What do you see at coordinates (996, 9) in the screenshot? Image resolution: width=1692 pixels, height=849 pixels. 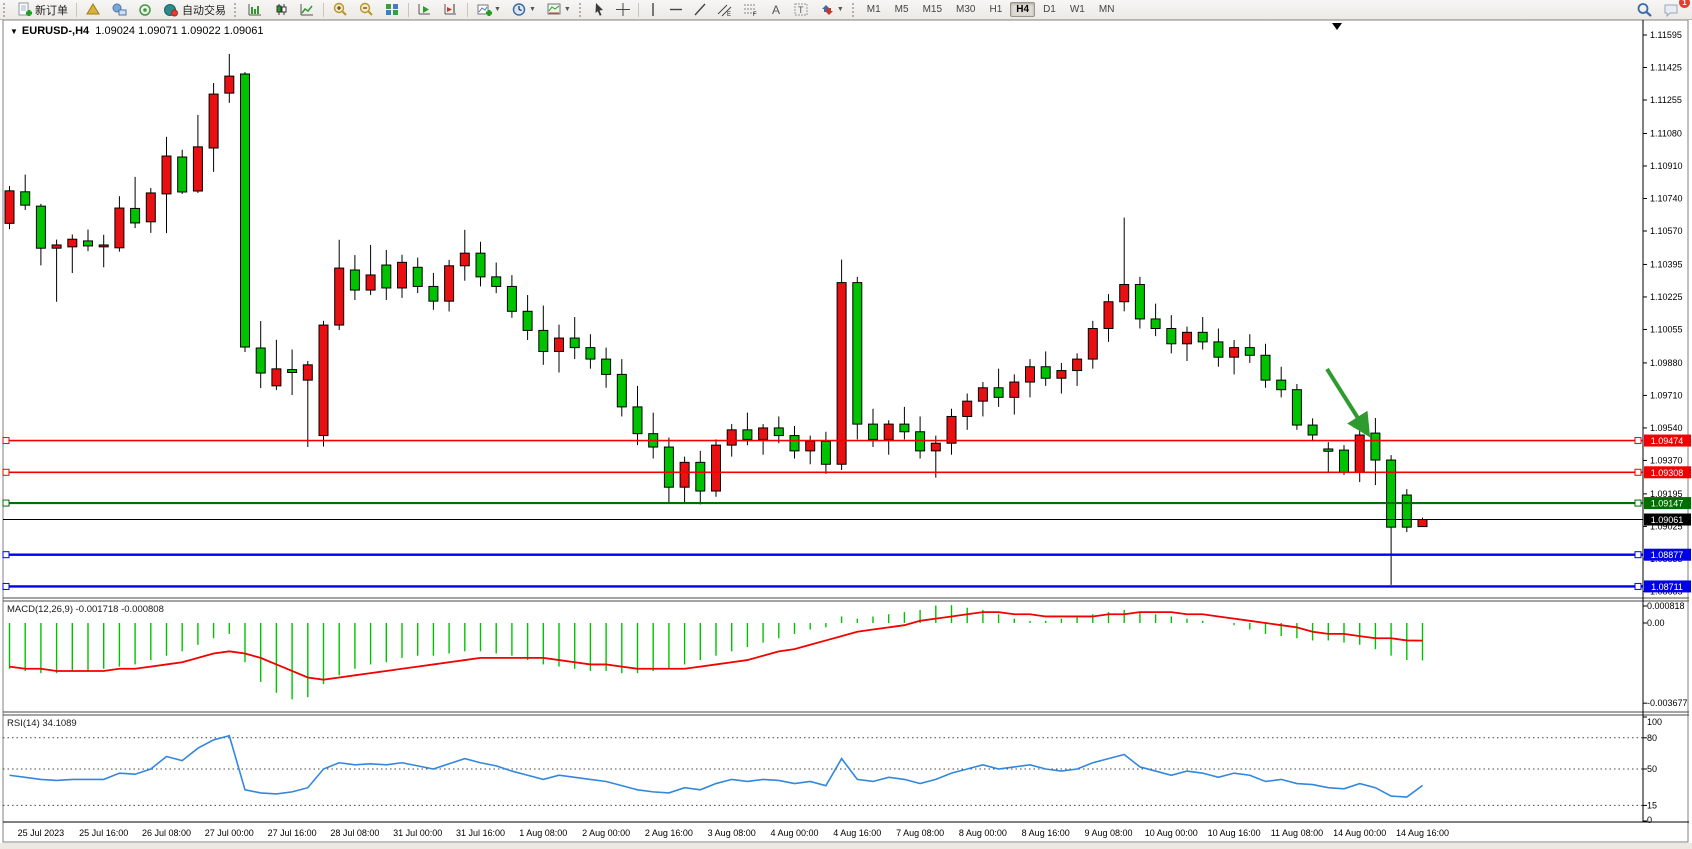 I see `timeframe-h1: H1` at bounding box center [996, 9].